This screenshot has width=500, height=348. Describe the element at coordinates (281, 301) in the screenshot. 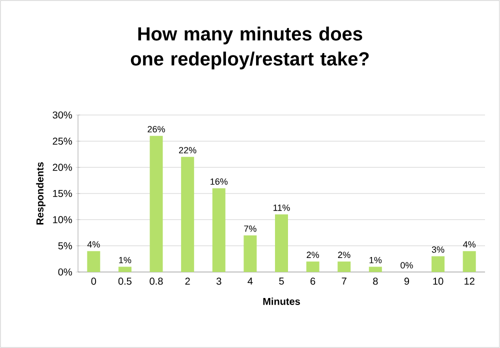

I see `x-axis-title: Minutes` at that location.